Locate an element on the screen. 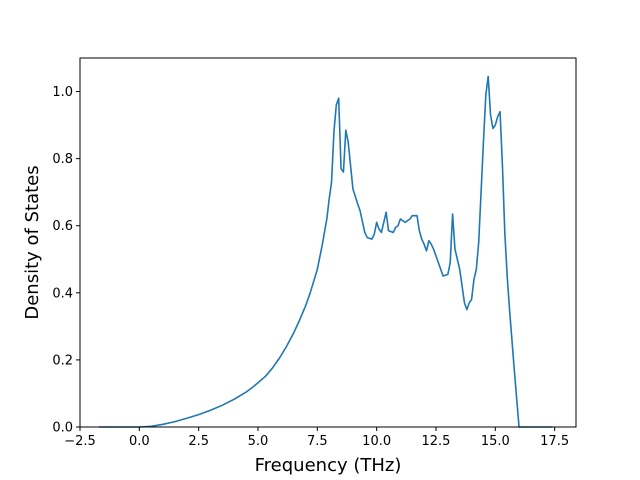 Image resolution: width=640 pixels, height=480 pixels. y-axis-ticks: 0.0 0.2 0.4 0.6 0.8 1.0 is located at coordinates (66, 260).